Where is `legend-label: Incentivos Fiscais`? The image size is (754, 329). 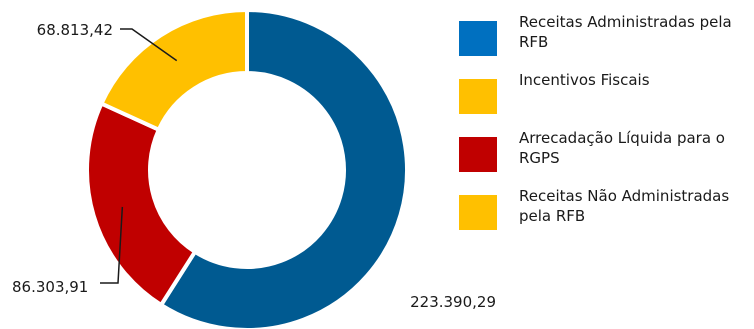 legend-label: Incentivos Fiscais is located at coordinates (635, 80).